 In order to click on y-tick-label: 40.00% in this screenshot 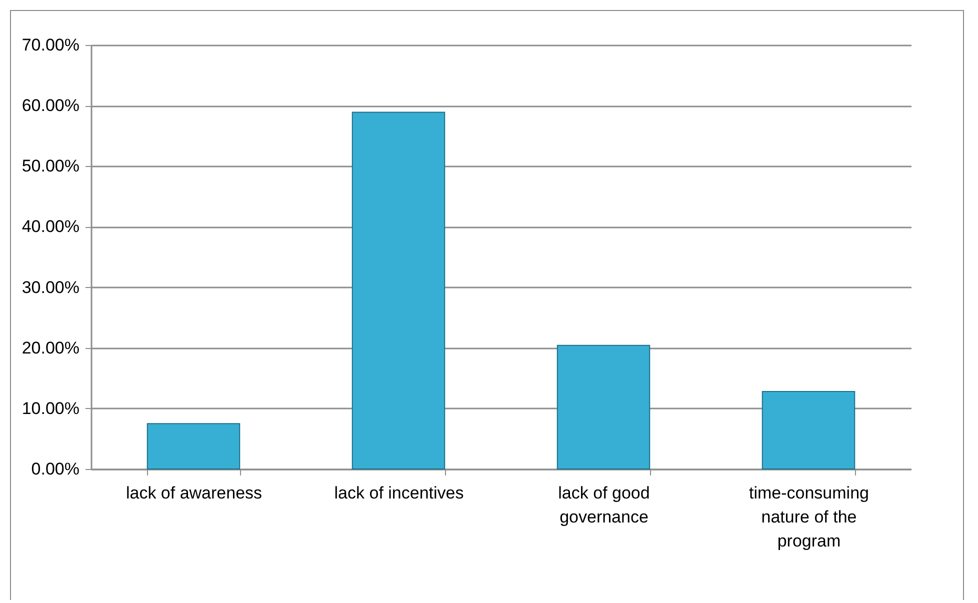, I will do `click(51, 226)`.